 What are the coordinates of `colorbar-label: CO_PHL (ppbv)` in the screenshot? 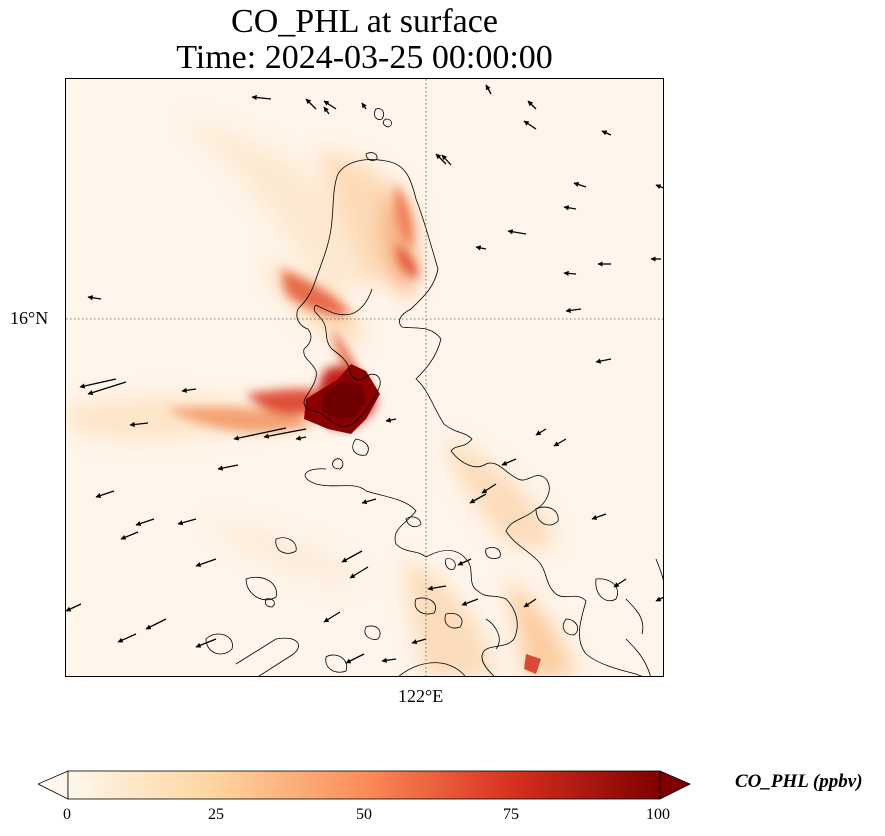 It's located at (799, 781).